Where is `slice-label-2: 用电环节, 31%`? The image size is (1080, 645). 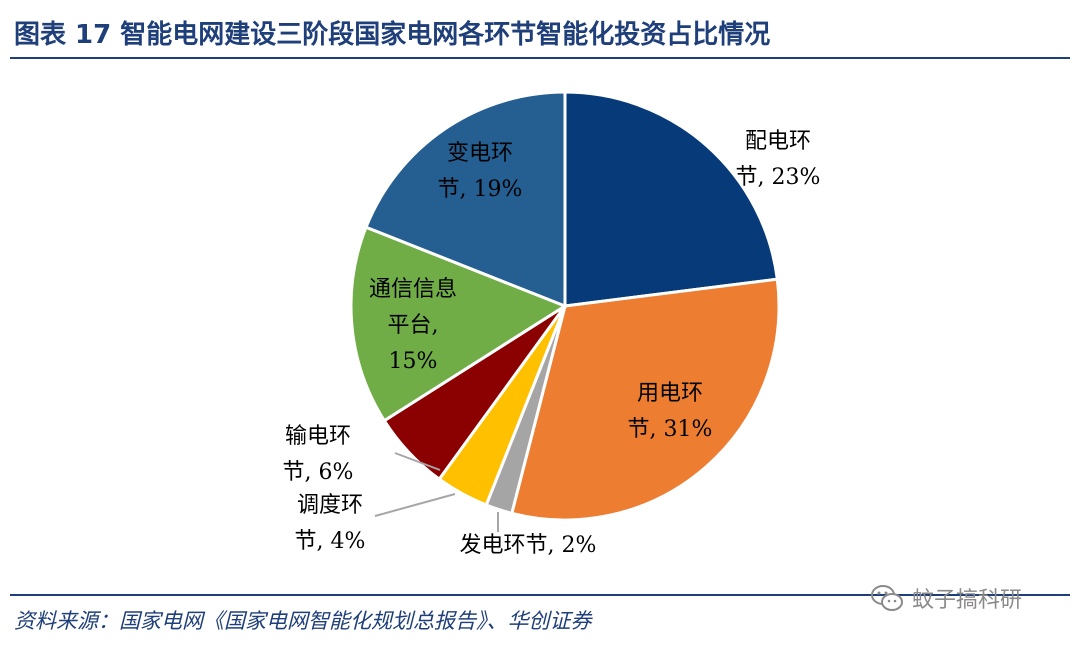
slice-label-2: 用电环节, 31% is located at coordinates (670, 411).